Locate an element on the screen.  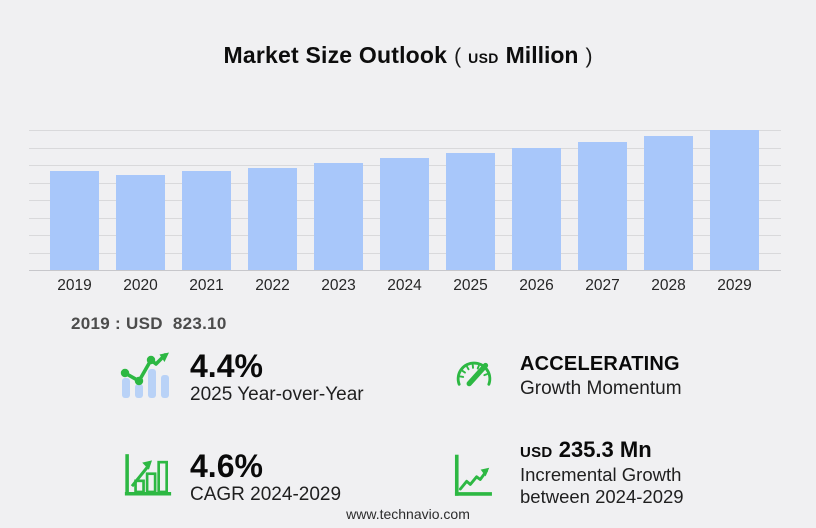
footer: www.technavio.com is located at coordinates (408, 514).